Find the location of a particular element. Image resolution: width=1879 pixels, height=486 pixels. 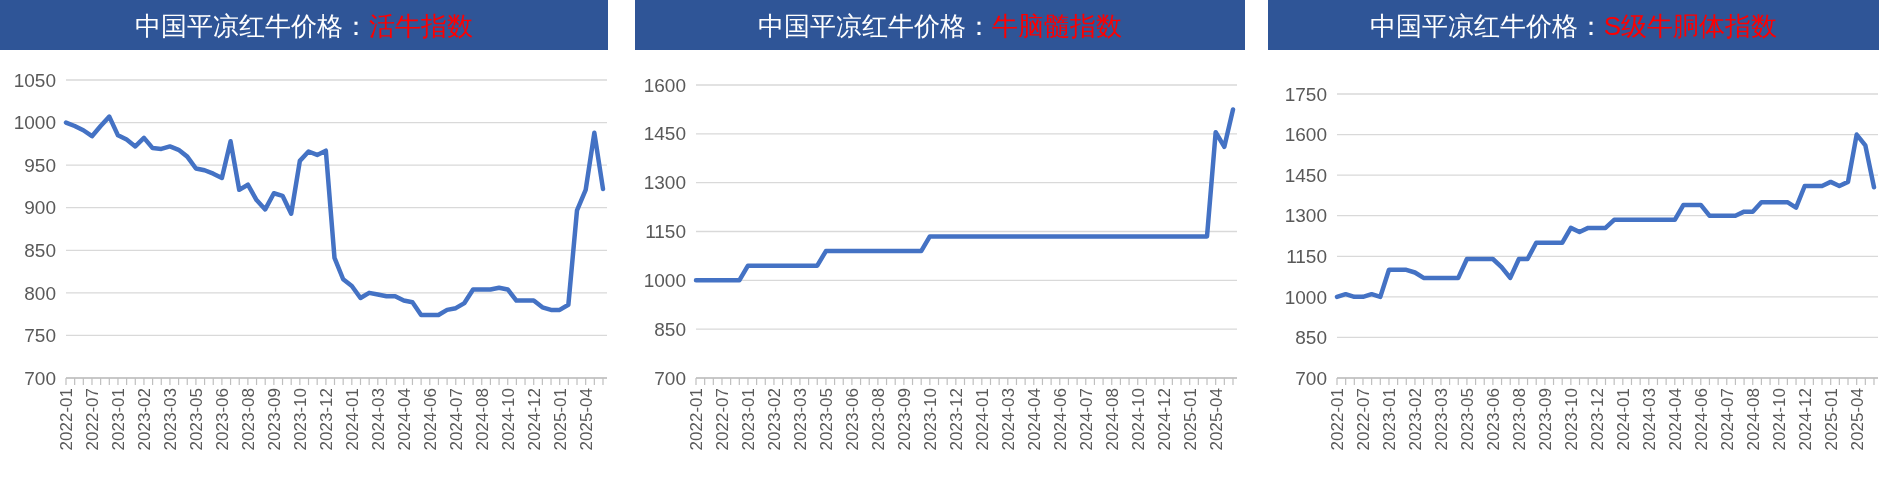

y-tick-label: 1050 is located at coordinates (34, 80).